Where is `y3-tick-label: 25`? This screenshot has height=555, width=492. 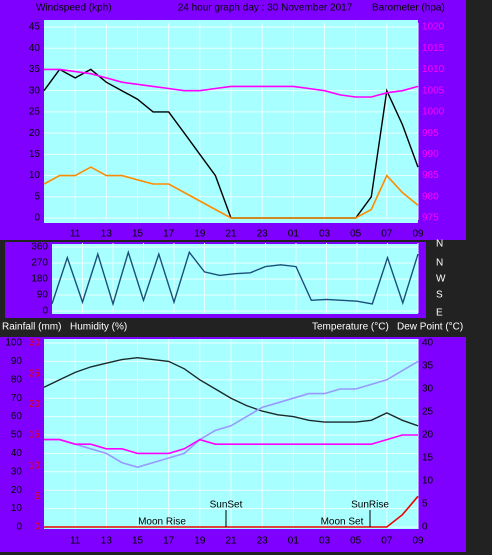 y3-tick-label: 25 is located at coordinates (35, 373).